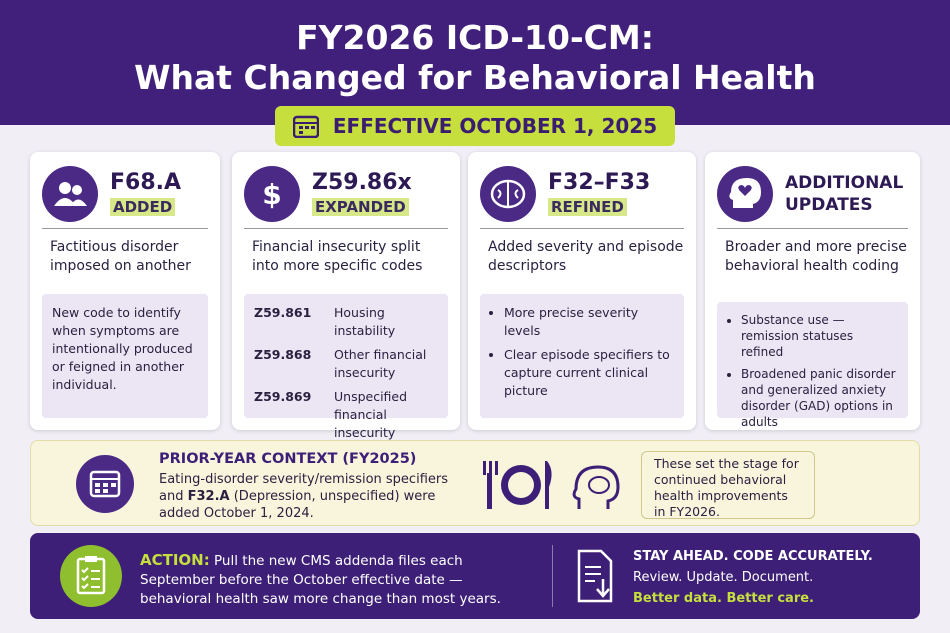 The width and height of the screenshot is (950, 633). Describe the element at coordinates (587, 207) in the screenshot. I see `status: REFINED` at that location.